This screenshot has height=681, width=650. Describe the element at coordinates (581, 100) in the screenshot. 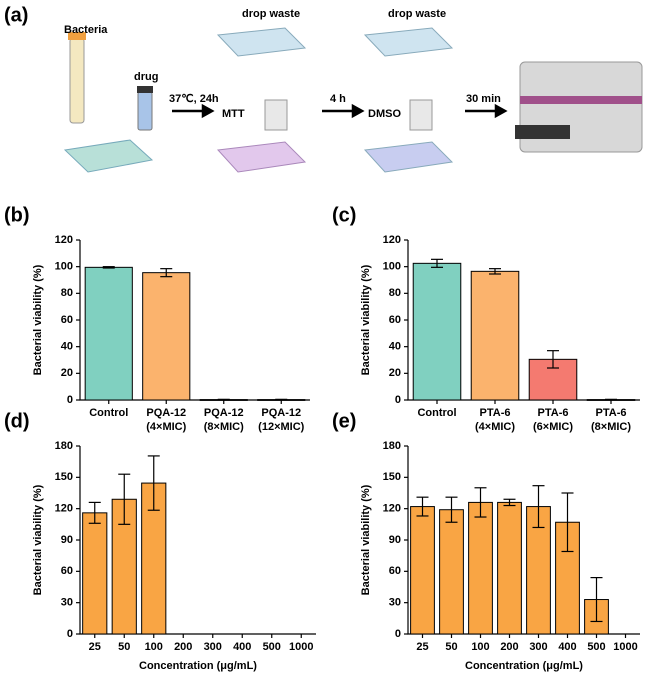

I see `reader-stripe` at that location.